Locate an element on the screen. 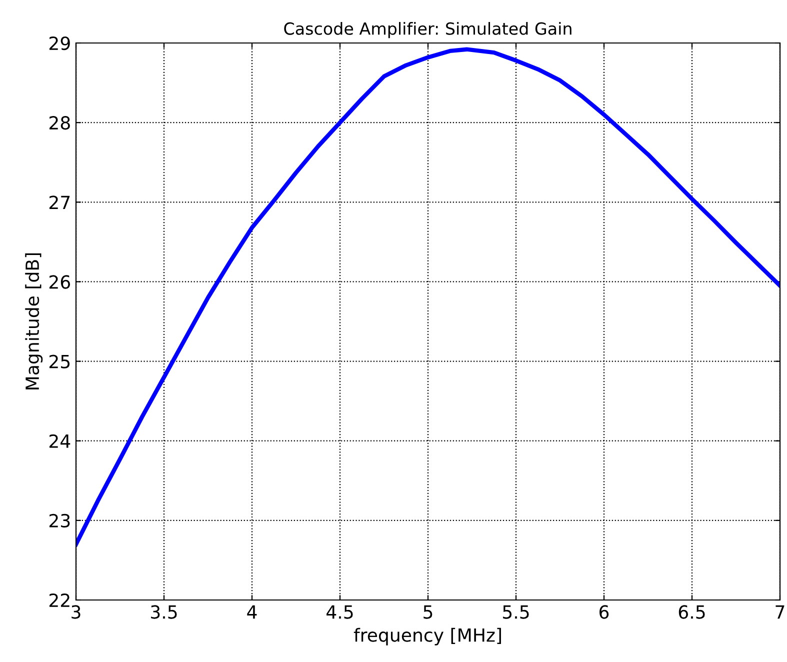 The image size is (787, 662). x-tick-label: 5.5 is located at coordinates (516, 612).